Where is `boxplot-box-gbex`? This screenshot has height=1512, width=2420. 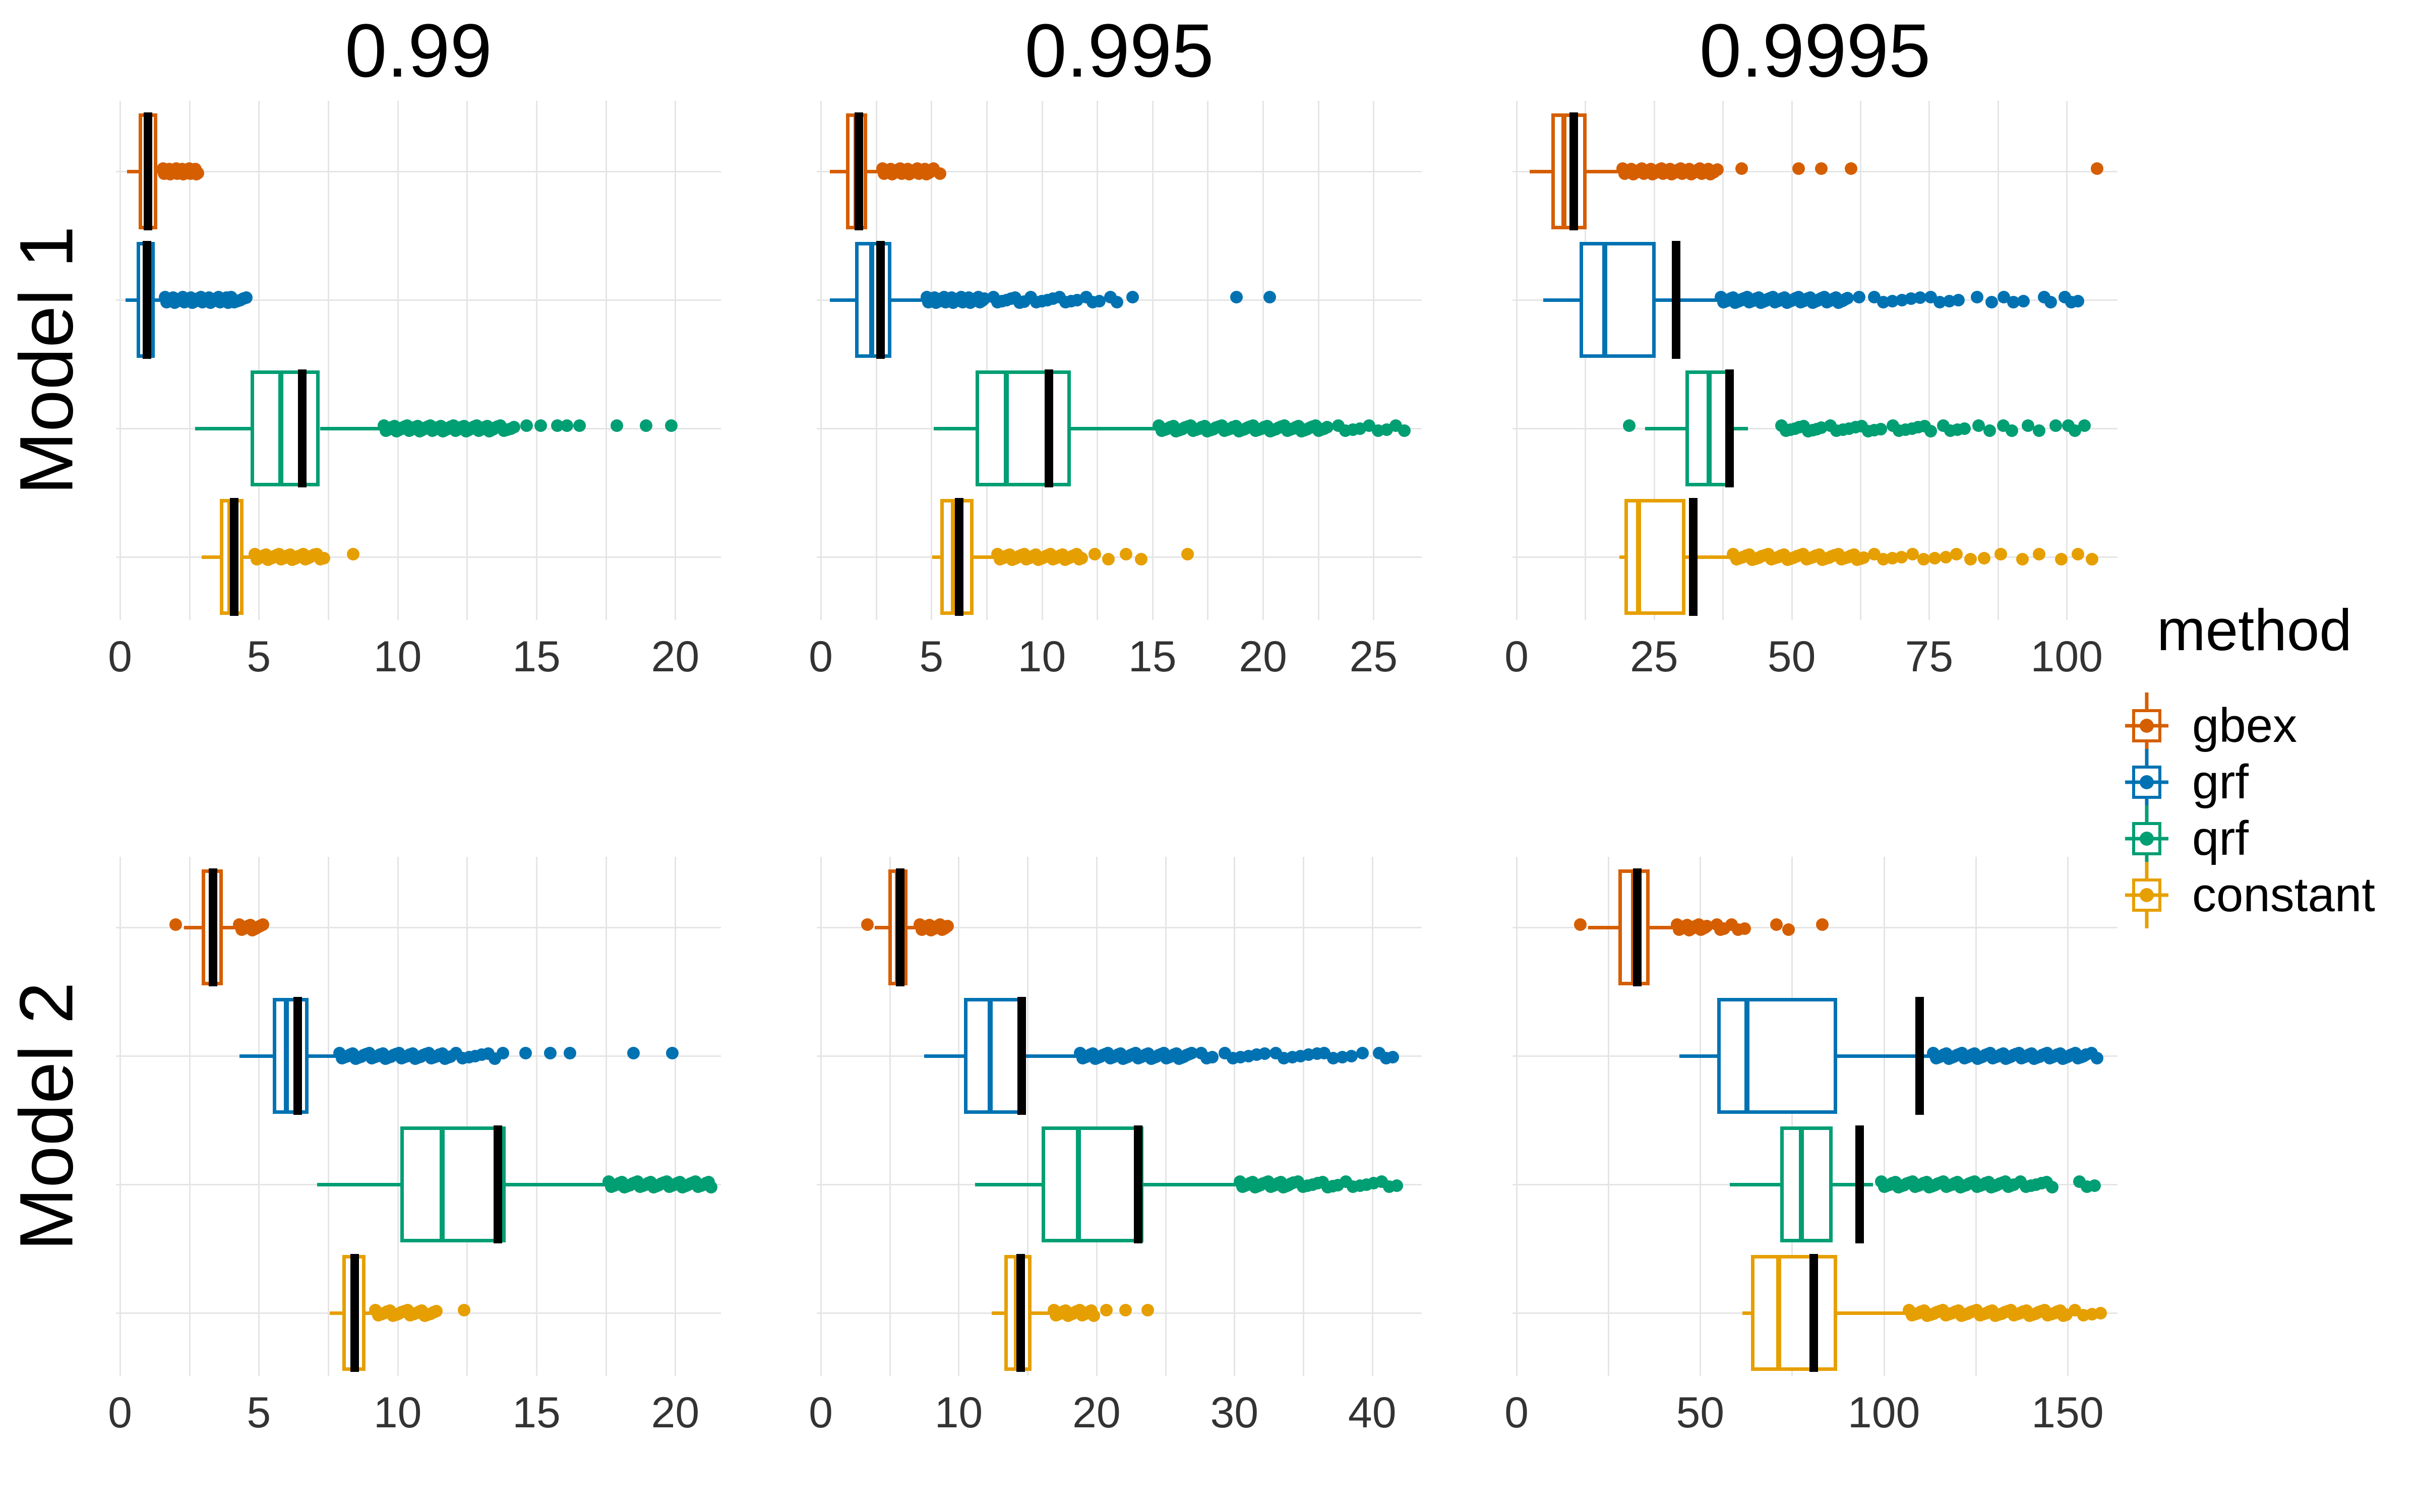 boxplot-box-gbex is located at coordinates (1569, 171).